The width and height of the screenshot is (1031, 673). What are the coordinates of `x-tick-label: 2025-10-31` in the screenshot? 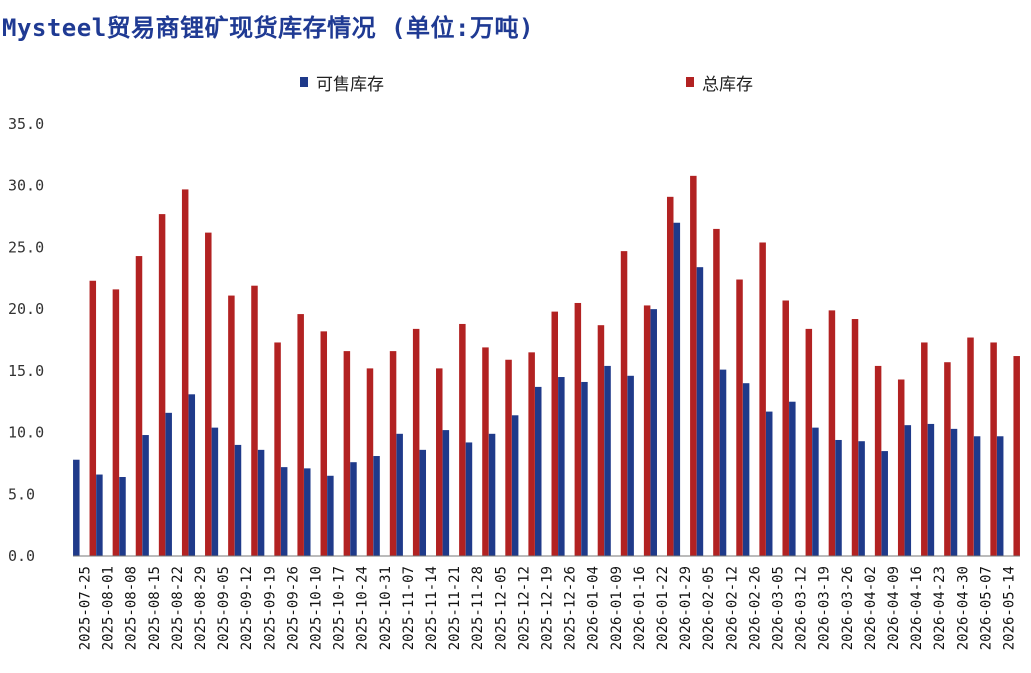 It's located at (386, 608).